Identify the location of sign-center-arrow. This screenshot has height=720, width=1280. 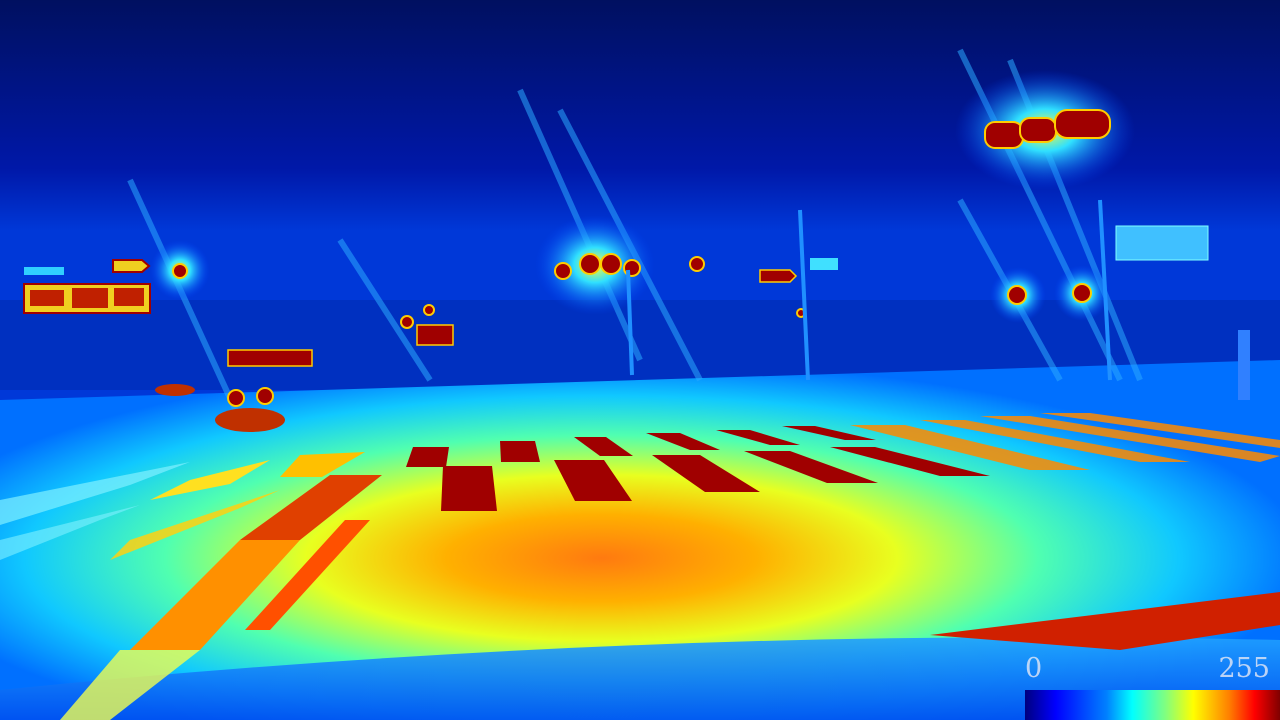
(778, 276).